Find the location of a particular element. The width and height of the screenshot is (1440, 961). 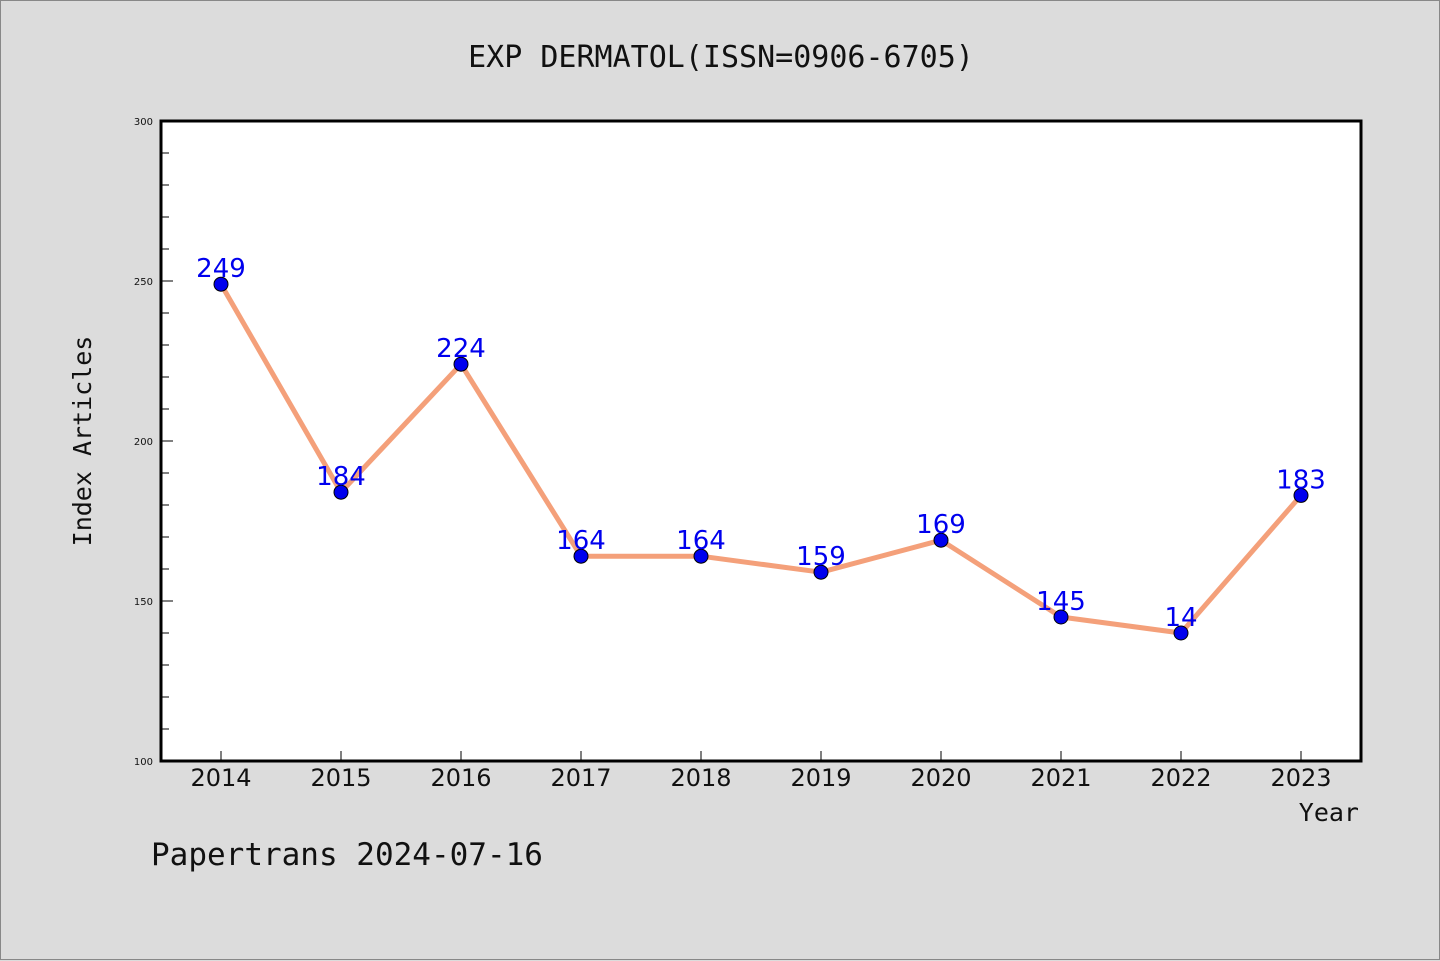

data-label: 249 is located at coordinates (221, 269).